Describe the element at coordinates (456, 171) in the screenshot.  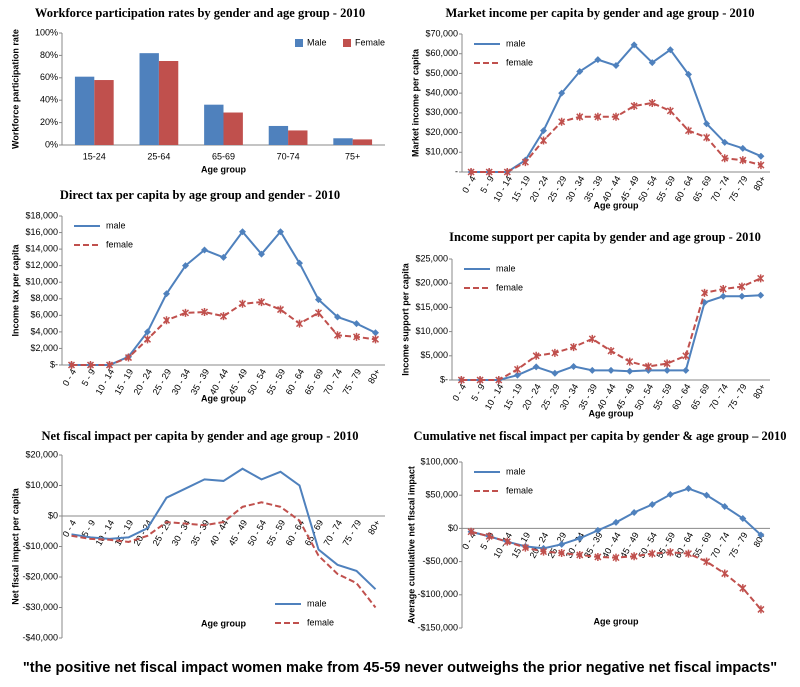
I see `y-tick-label: -` at that location.